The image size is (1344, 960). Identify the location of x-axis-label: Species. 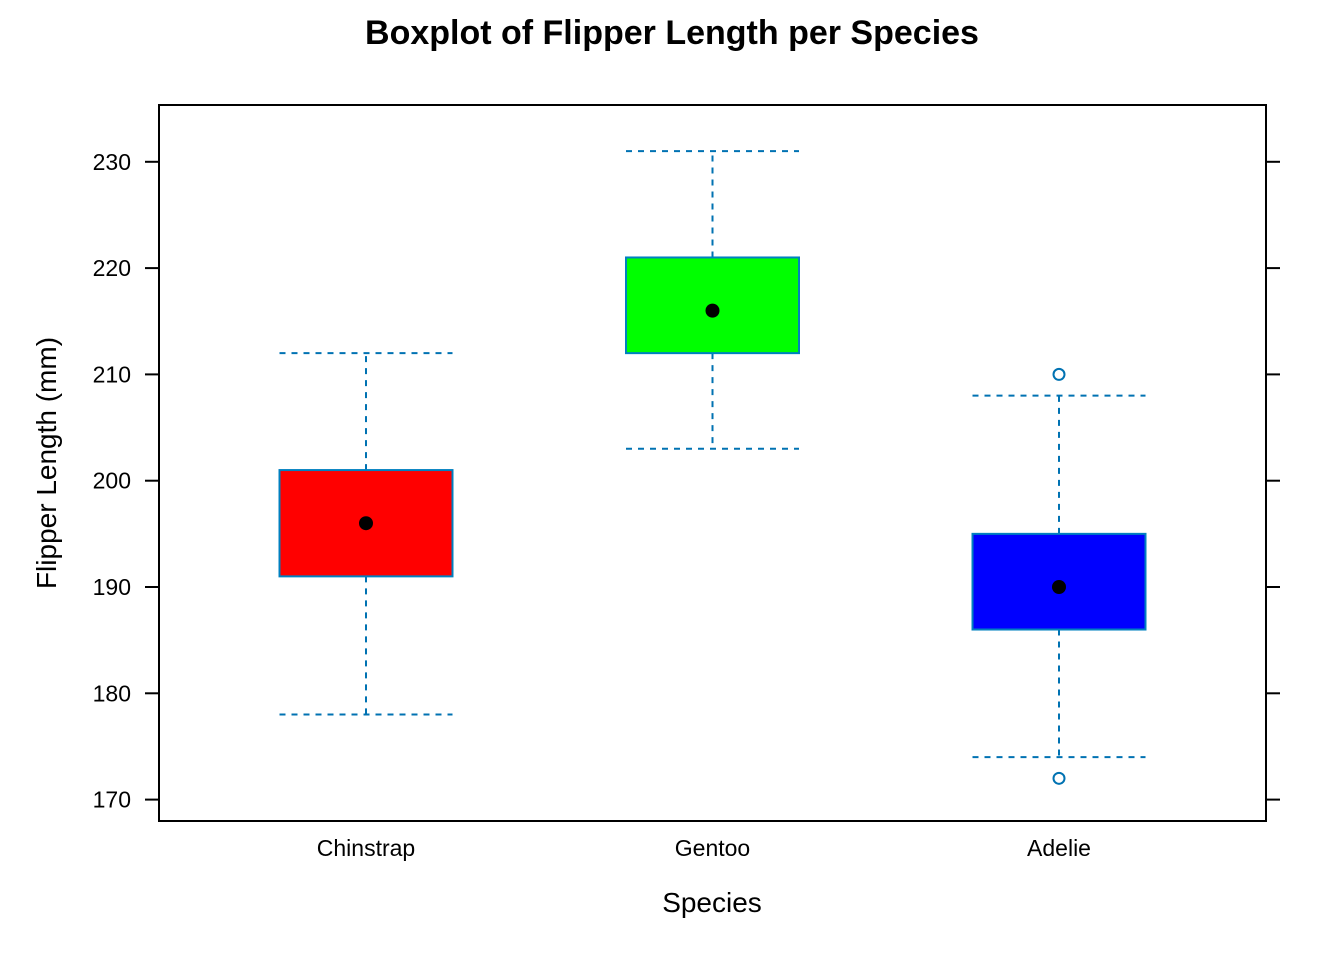
(712, 902).